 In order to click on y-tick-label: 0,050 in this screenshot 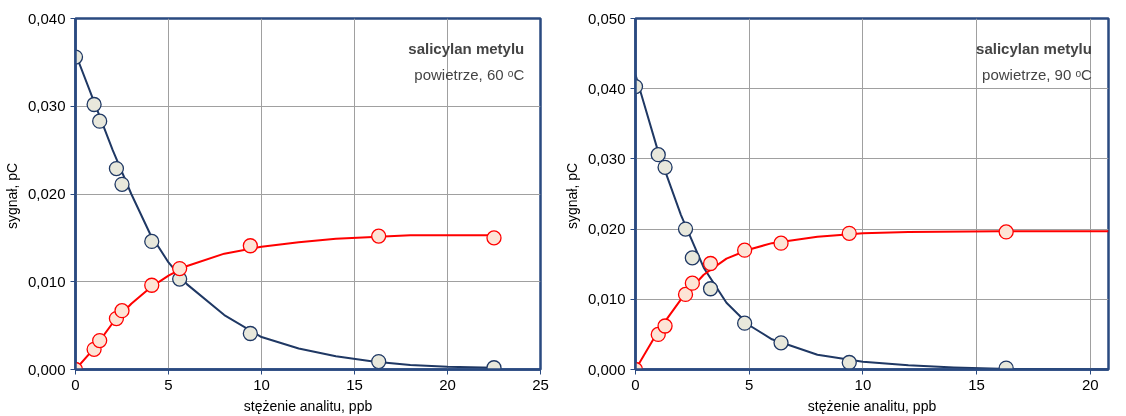, I will do `click(606, 18)`.